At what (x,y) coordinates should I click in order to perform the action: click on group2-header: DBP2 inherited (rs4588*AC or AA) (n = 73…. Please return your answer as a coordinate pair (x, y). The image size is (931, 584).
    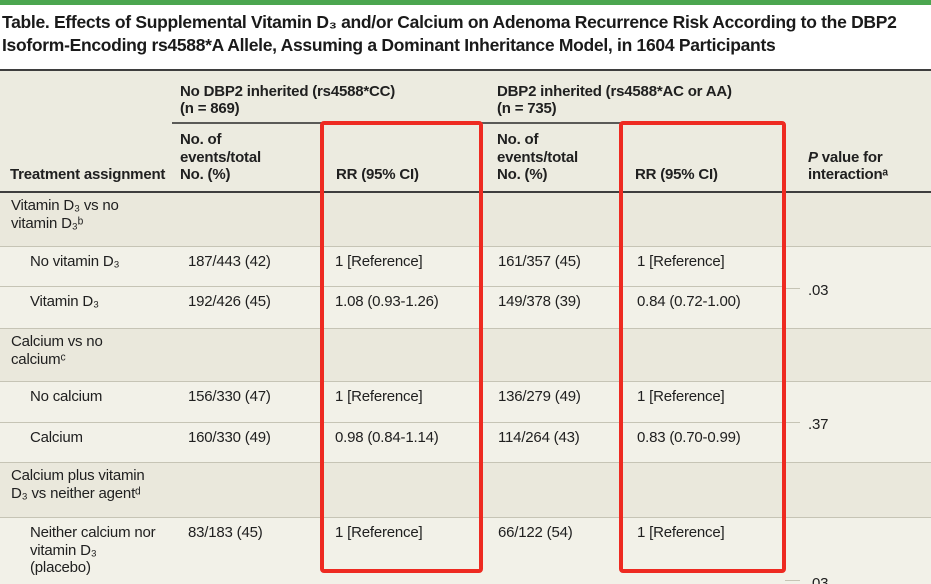
    Looking at the image, I should click on (633, 96).